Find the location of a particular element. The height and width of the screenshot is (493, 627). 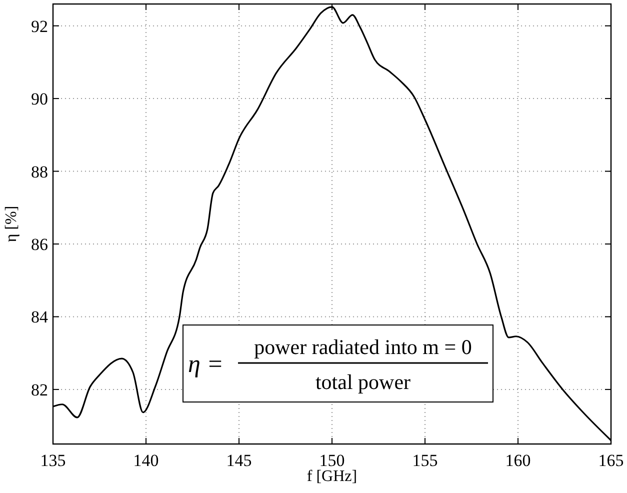

y-tick-label: 88 is located at coordinates (39, 172).